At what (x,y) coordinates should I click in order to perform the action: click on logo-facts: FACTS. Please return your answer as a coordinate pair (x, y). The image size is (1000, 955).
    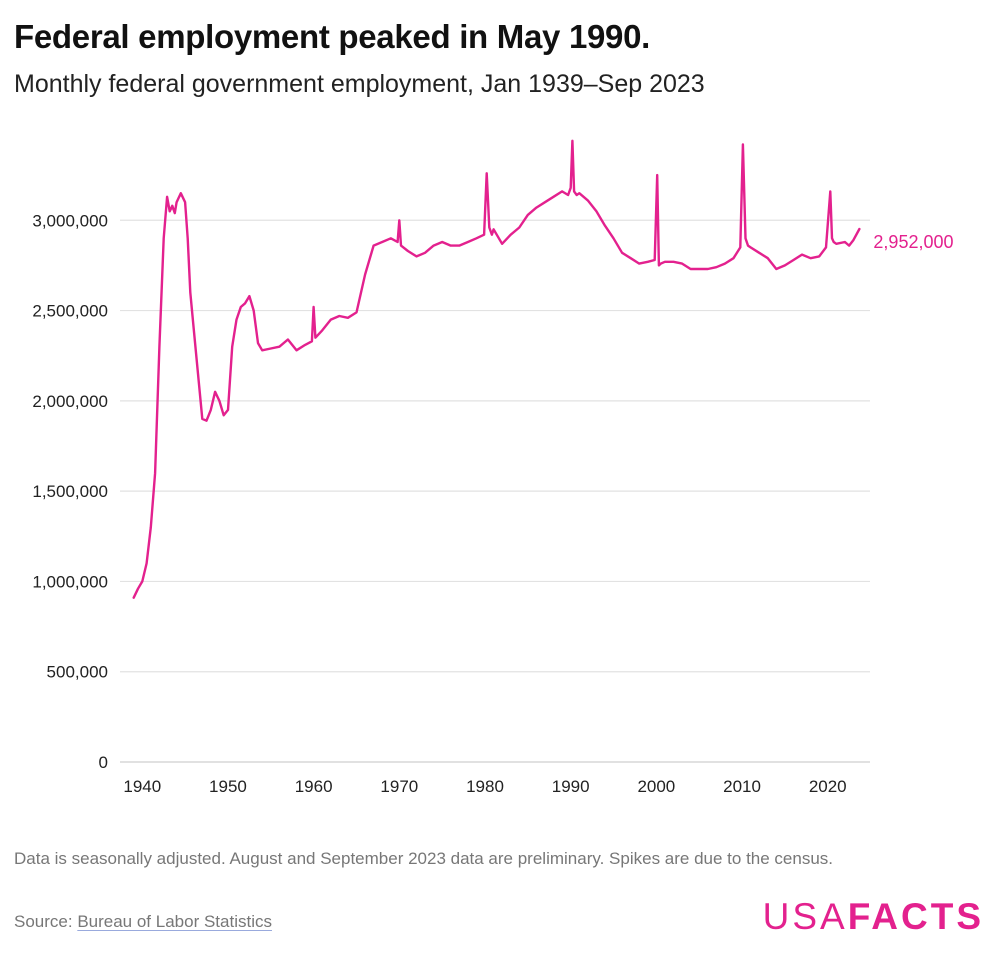
    Looking at the image, I should click on (915, 916).